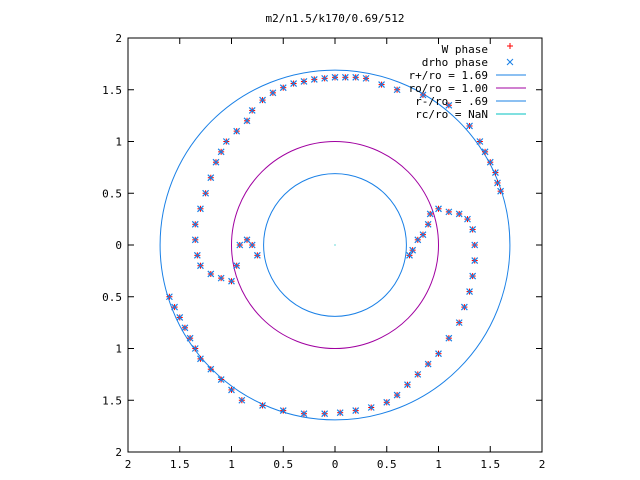 The width and height of the screenshot is (640, 480). Describe the element at coordinates (465, 49) in the screenshot. I see `legend-label-w-phase: W phase` at that location.